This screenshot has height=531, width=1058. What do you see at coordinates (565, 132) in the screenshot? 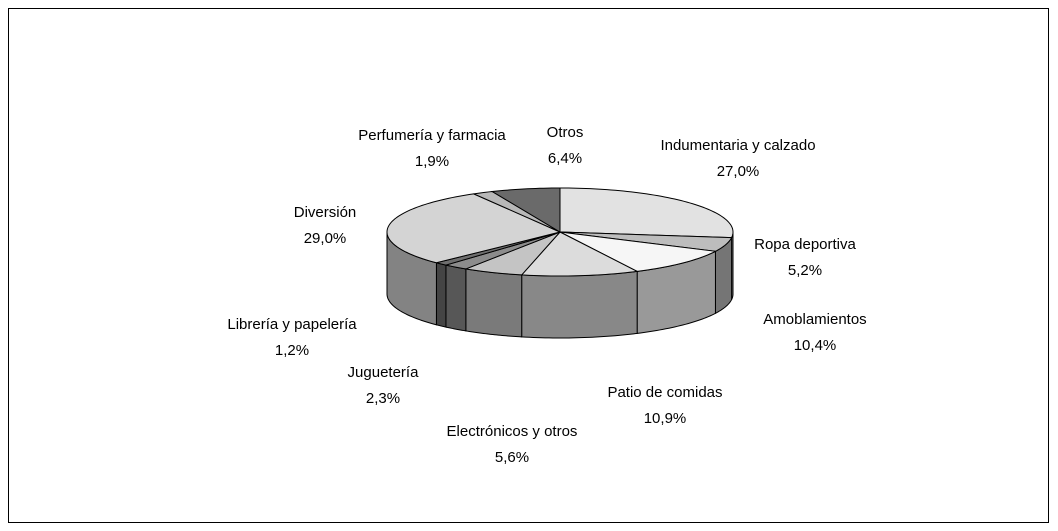
I see `slice-label: Otros` at bounding box center [565, 132].